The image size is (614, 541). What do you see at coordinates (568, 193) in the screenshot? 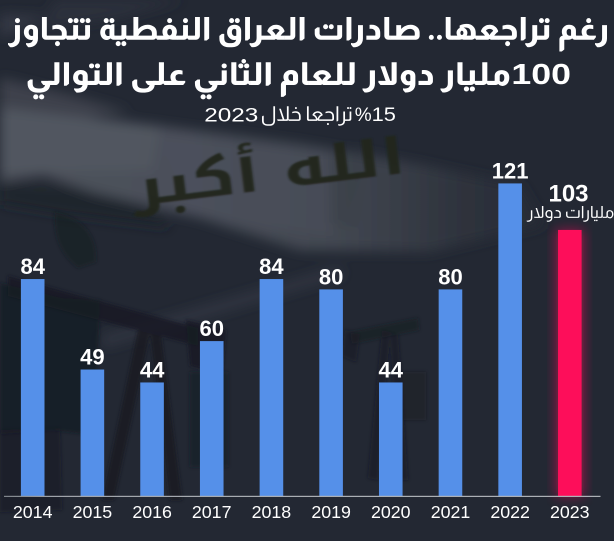
I see `svg-text: 103` at bounding box center [568, 193].